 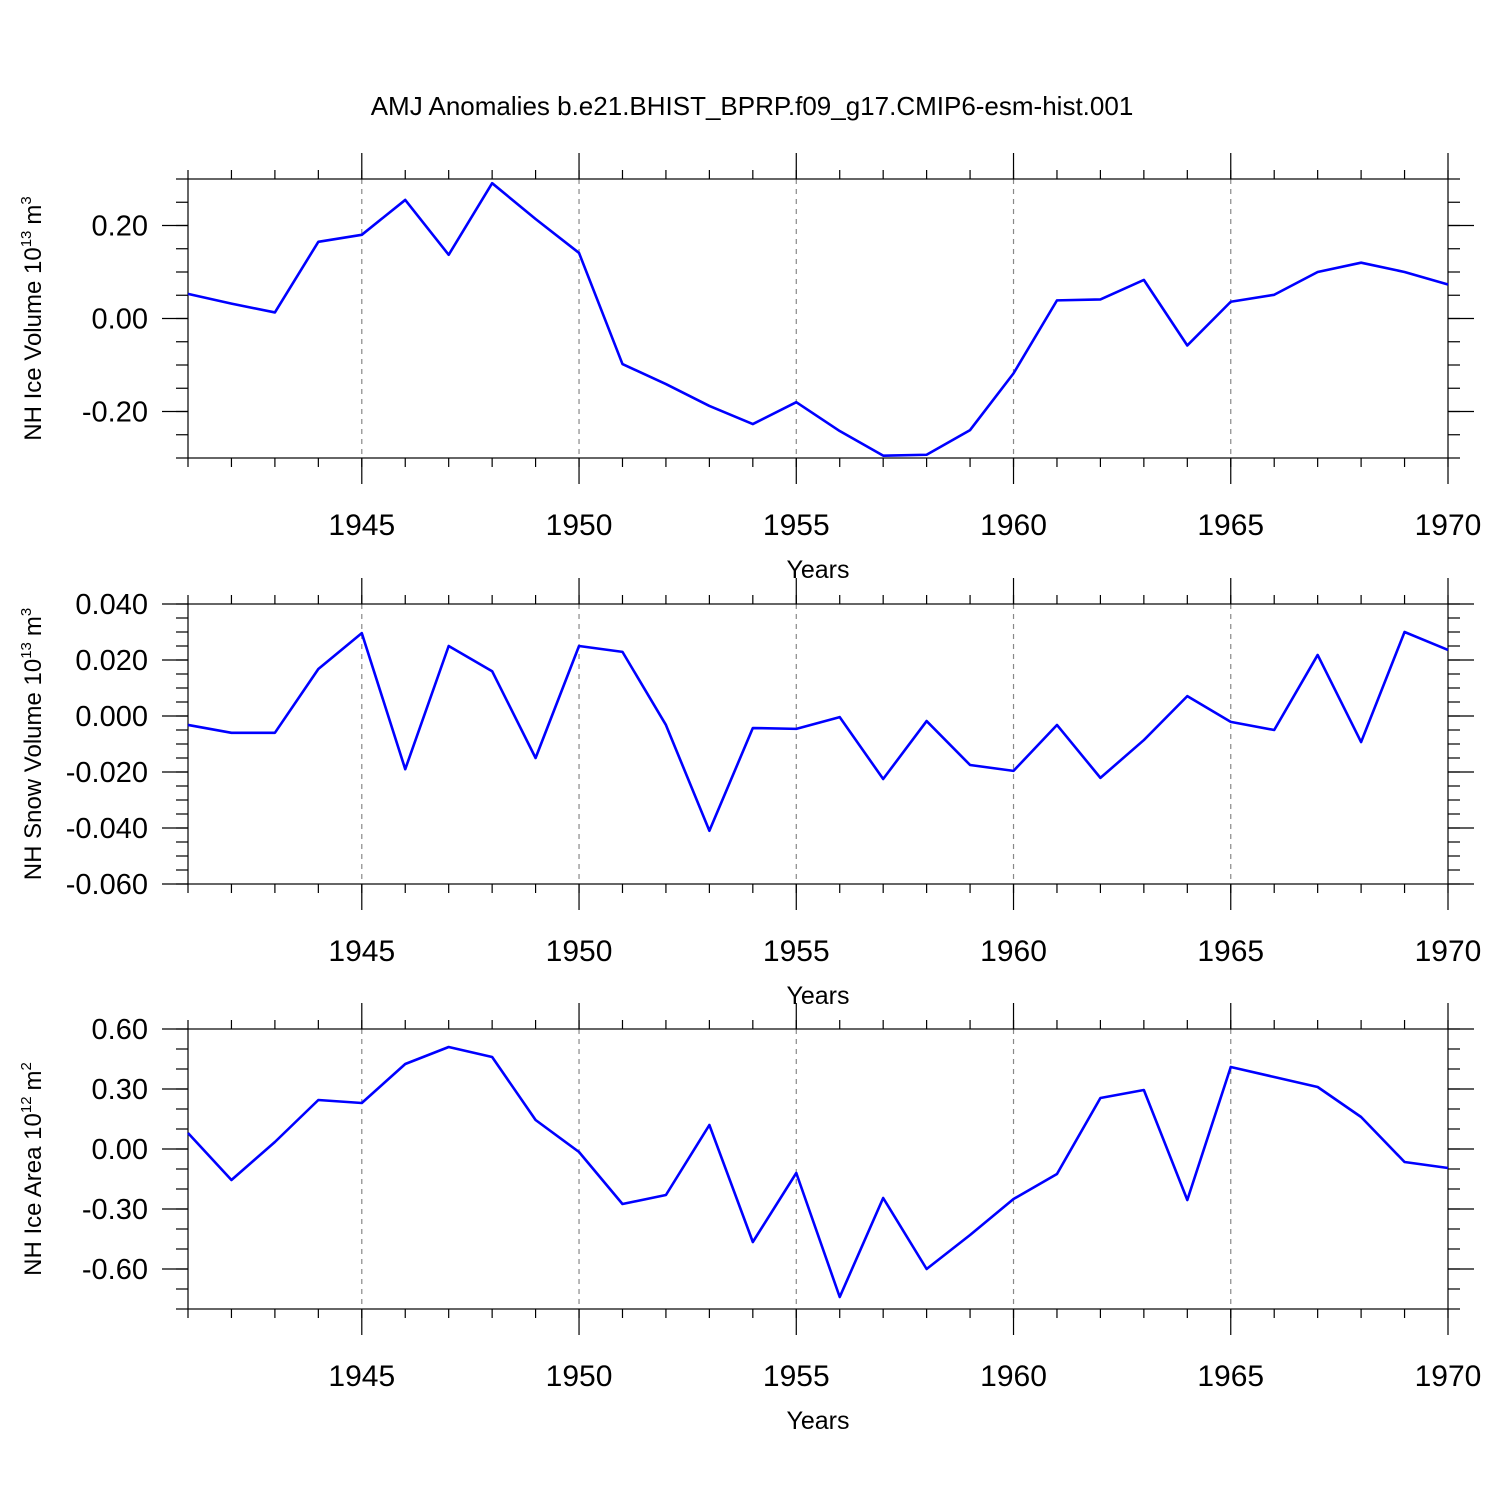 I want to click on y-tick-label: 0.60, so click(x=120, y=1030).